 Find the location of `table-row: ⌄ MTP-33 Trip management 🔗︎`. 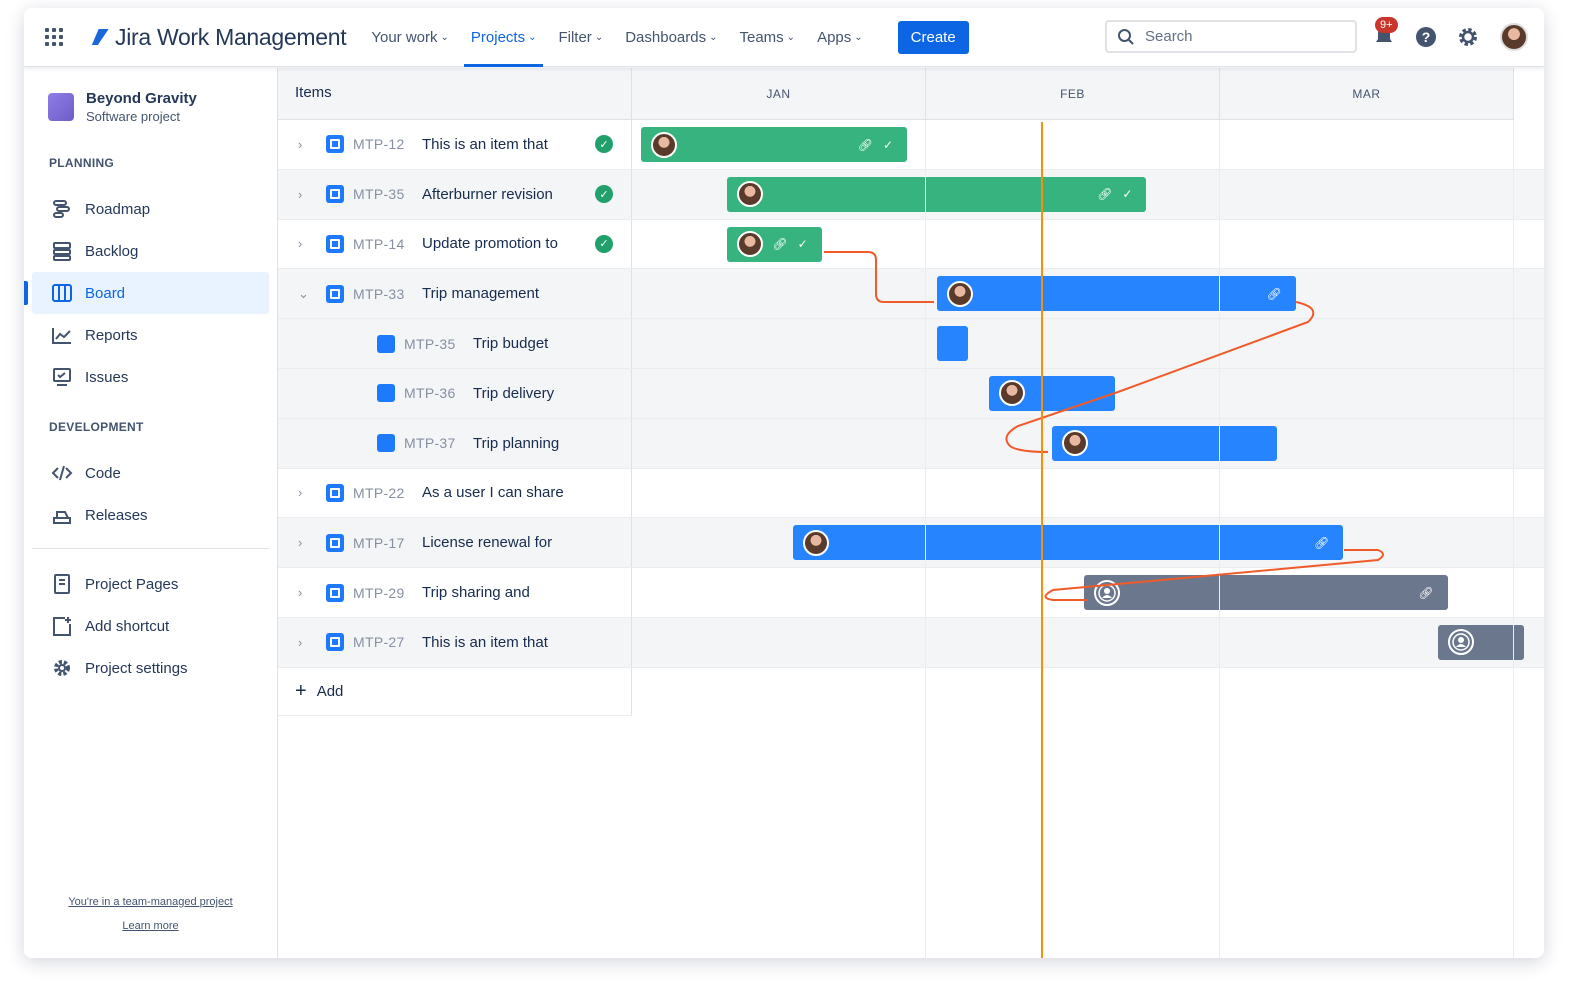

table-row: ⌄ MTP-33 Trip management 🔗︎ is located at coordinates (911, 294).